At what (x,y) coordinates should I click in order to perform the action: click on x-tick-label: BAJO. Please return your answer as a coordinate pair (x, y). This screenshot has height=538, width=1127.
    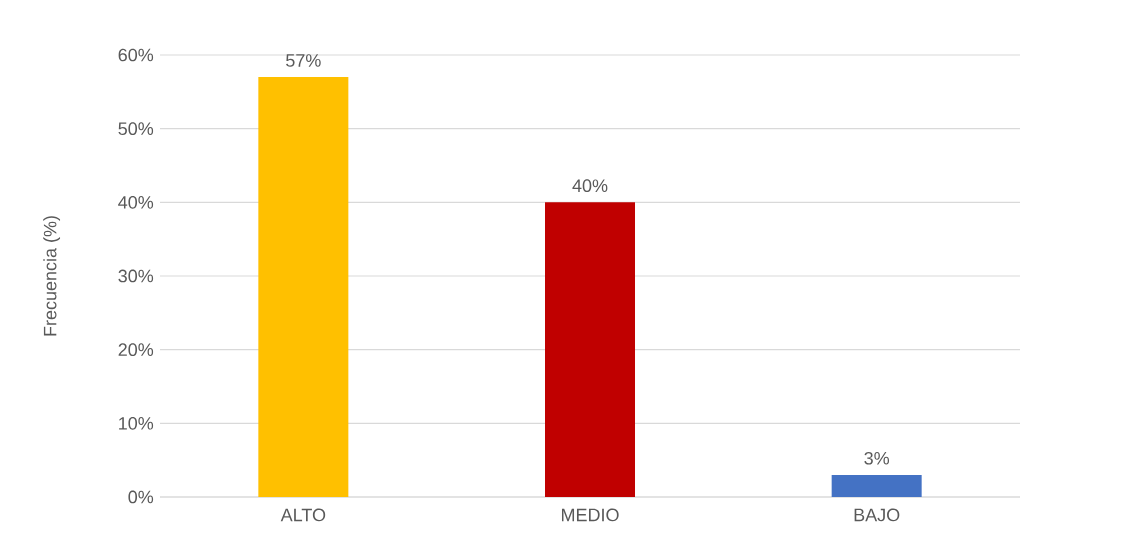
    Looking at the image, I should click on (877, 515).